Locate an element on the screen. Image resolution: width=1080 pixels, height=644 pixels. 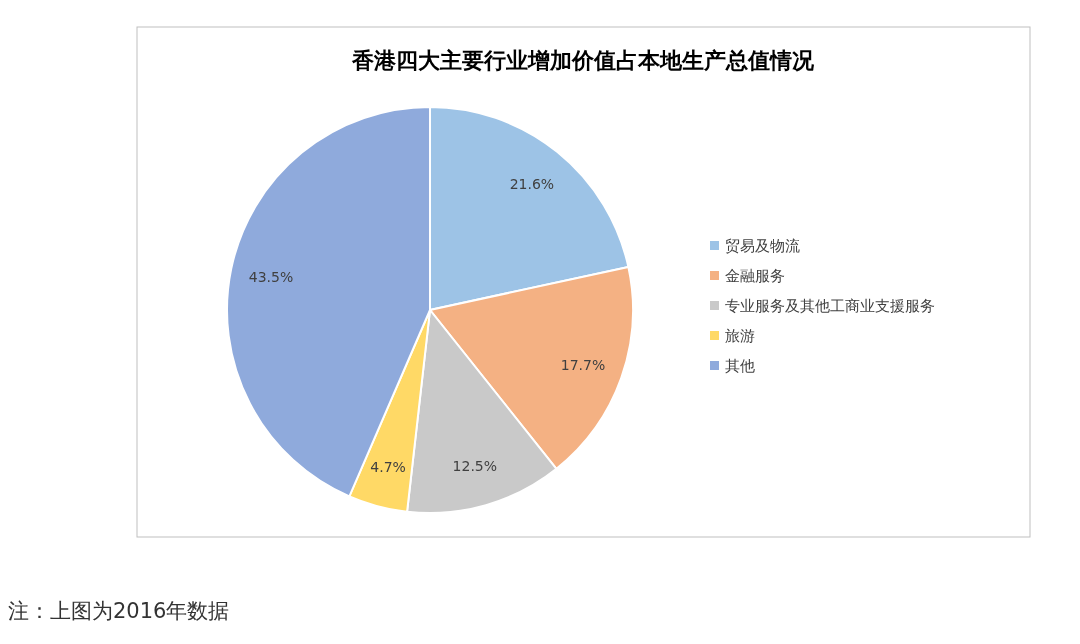
data-label: 21.6% is located at coordinates (532, 183).